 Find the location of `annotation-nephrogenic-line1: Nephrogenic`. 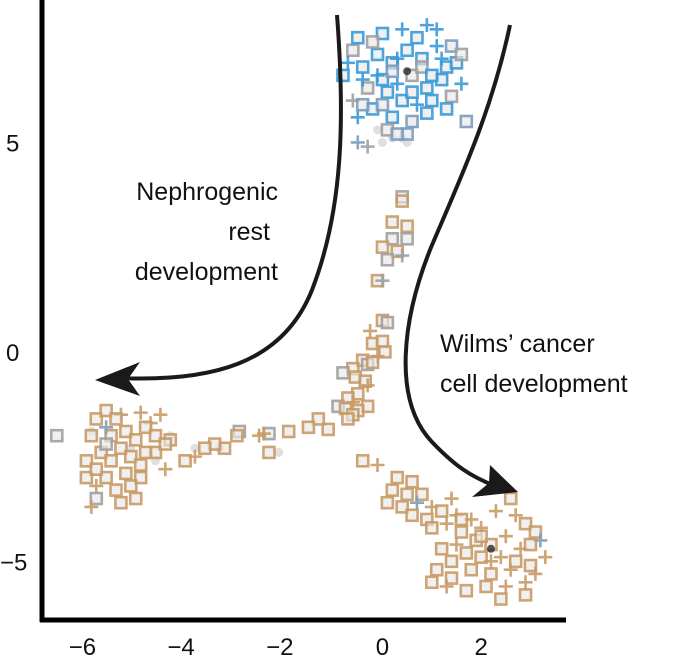

annotation-nephrogenic-line1: Nephrogenic is located at coordinates (207, 192).